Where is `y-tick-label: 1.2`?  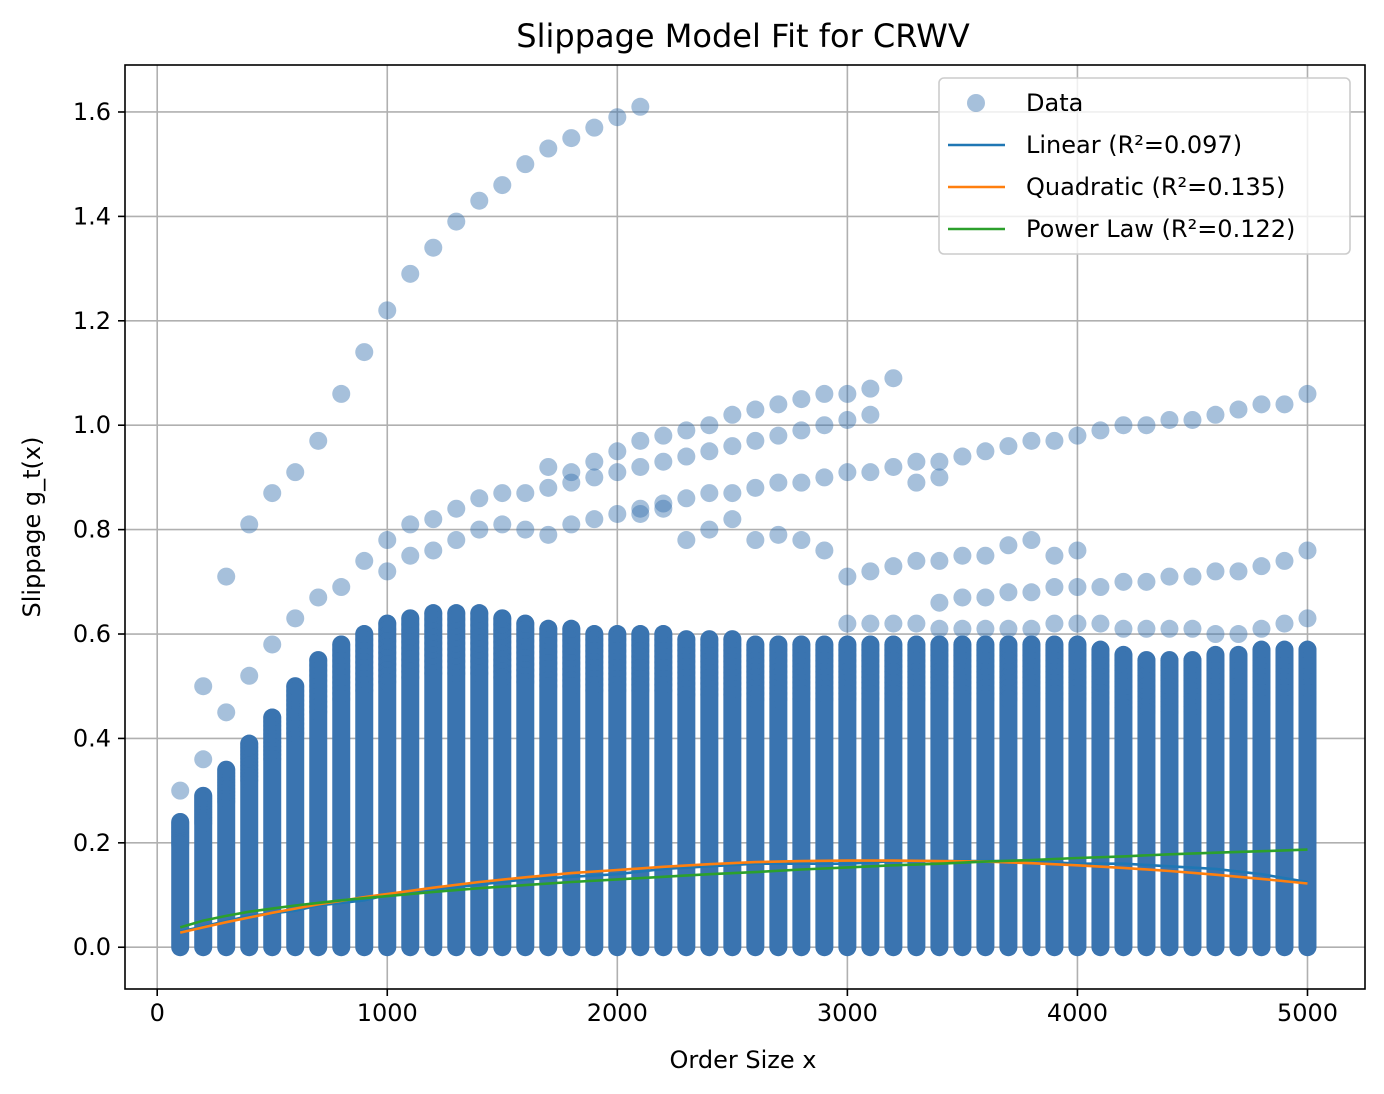
y-tick-label: 1.2 is located at coordinates (92, 321).